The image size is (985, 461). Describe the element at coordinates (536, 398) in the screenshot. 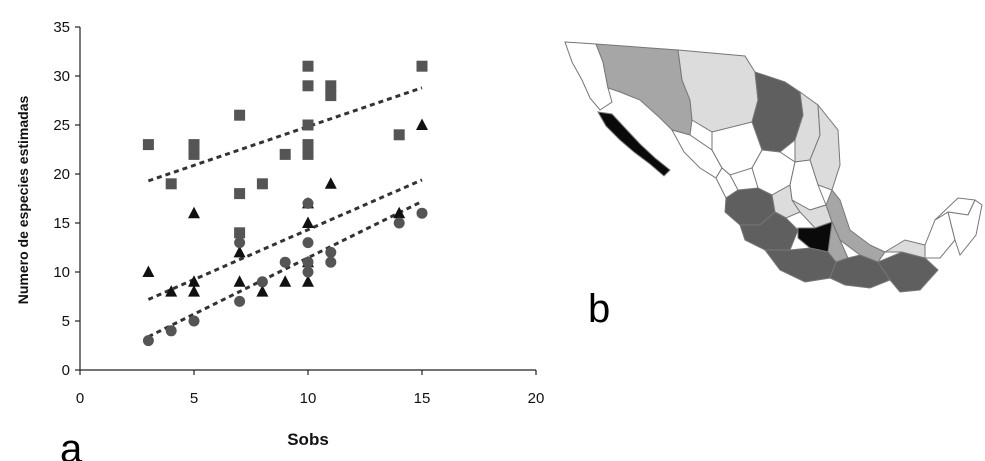

I see `x-tick-label: 20` at that location.